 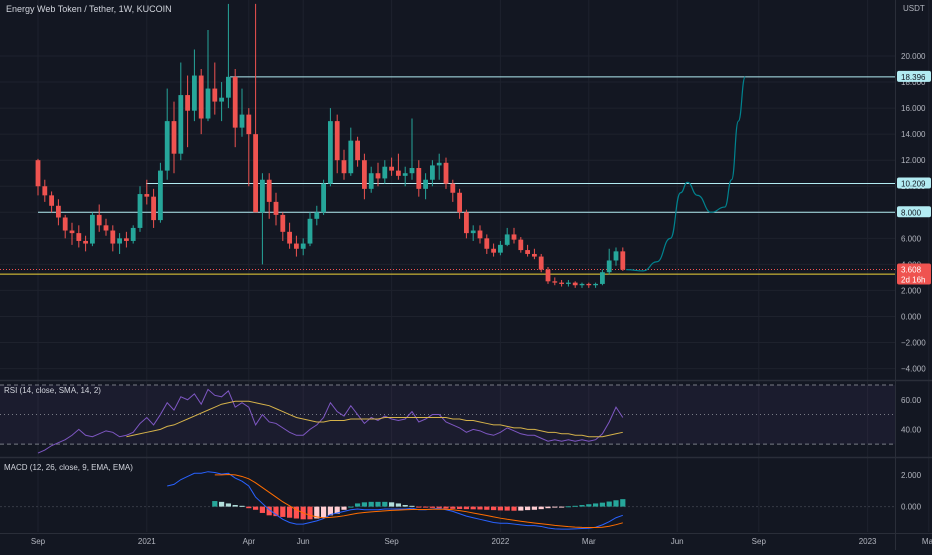 What do you see at coordinates (913, 369) in the screenshot?
I see `y-tick-label: −4.000` at bounding box center [913, 369].